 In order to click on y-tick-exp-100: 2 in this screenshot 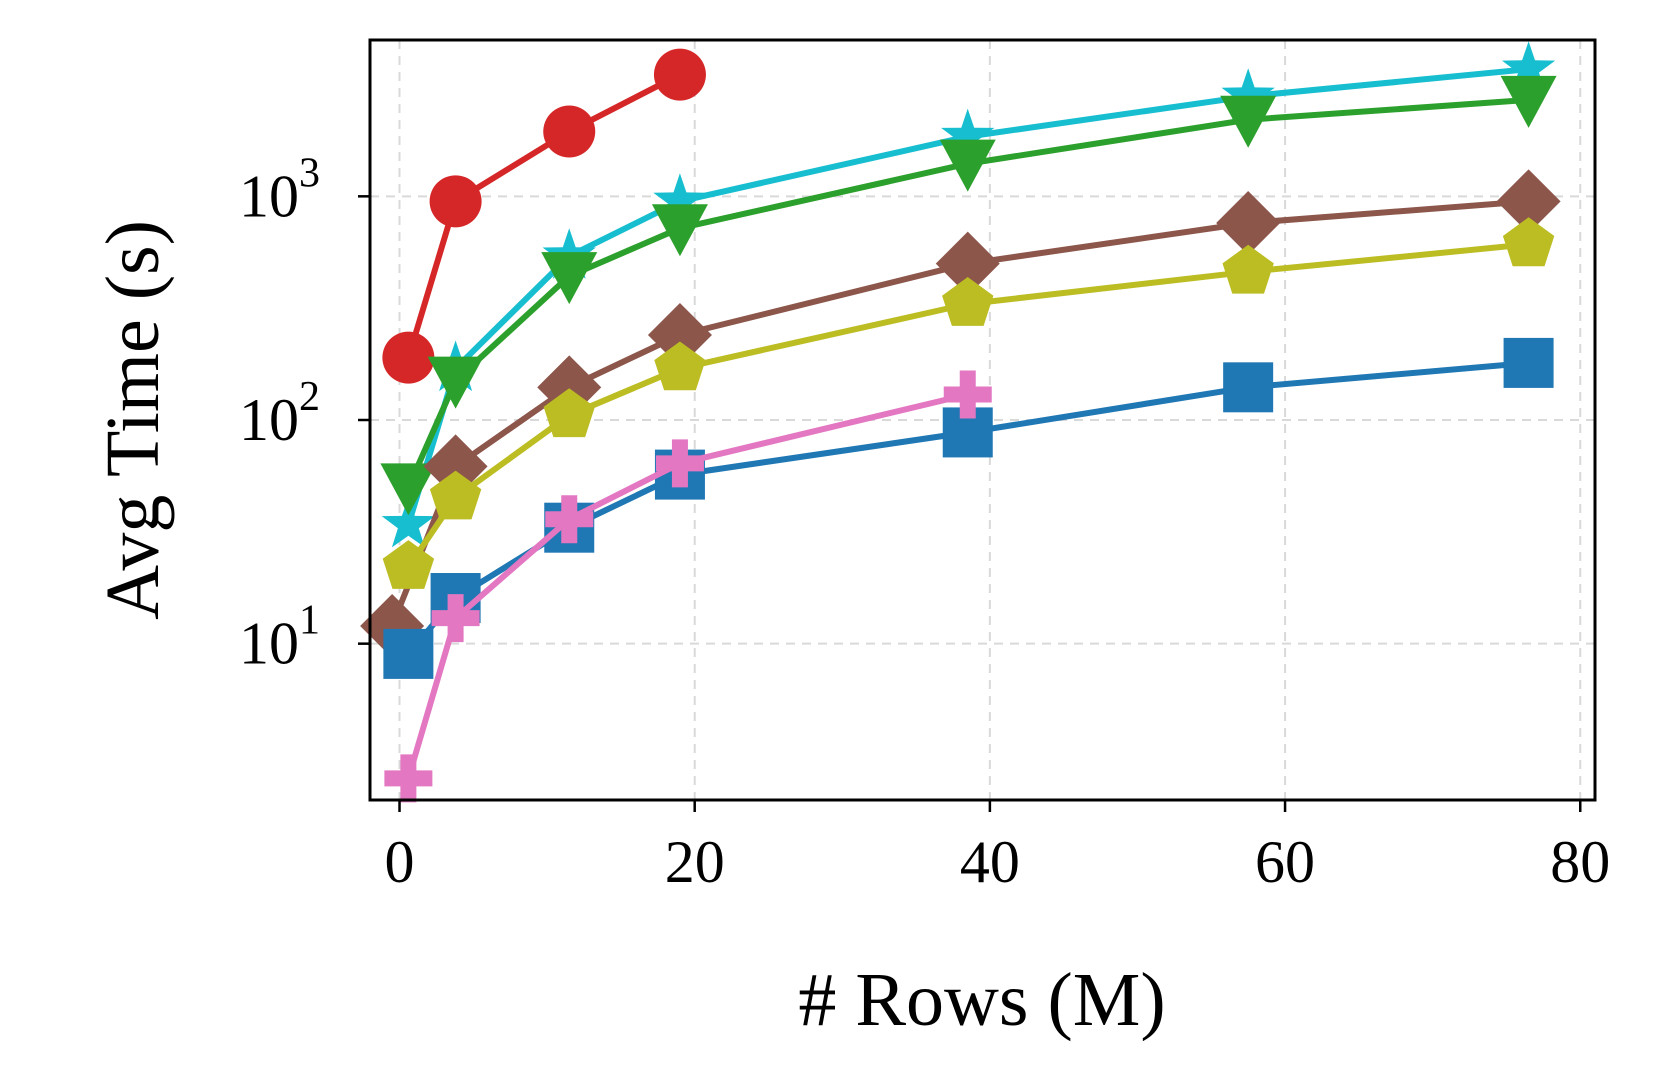, I will do `click(309, 397)`.